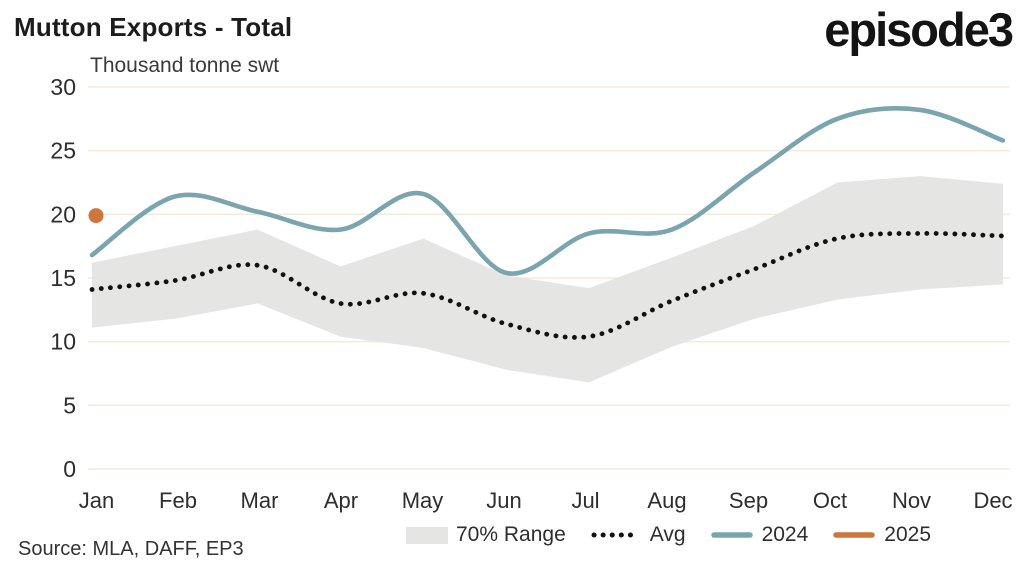  I want to click on legend-item-2024: 2024, so click(759, 535).